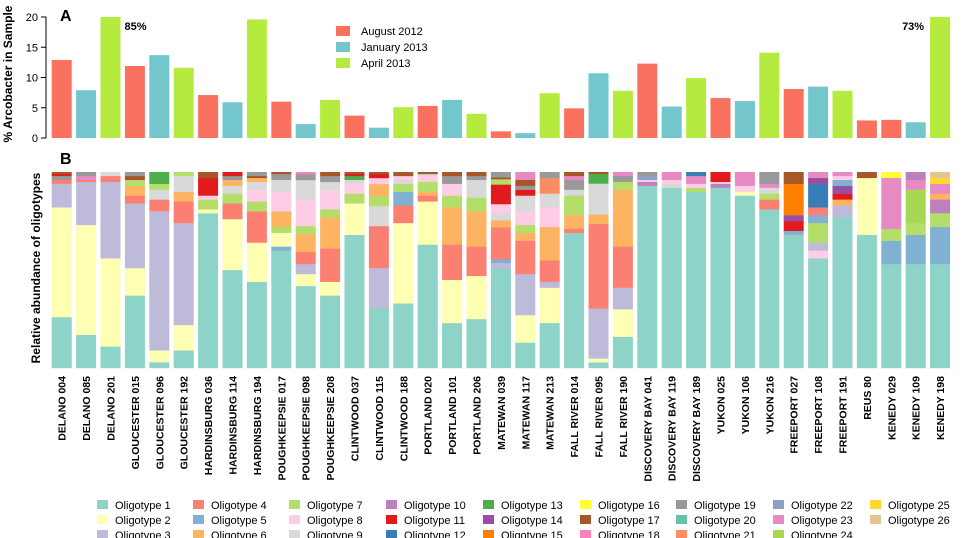 This screenshot has height=538, width=964. I want to click on legend-label-oligotype-5: Oligotype 5, so click(239, 521).